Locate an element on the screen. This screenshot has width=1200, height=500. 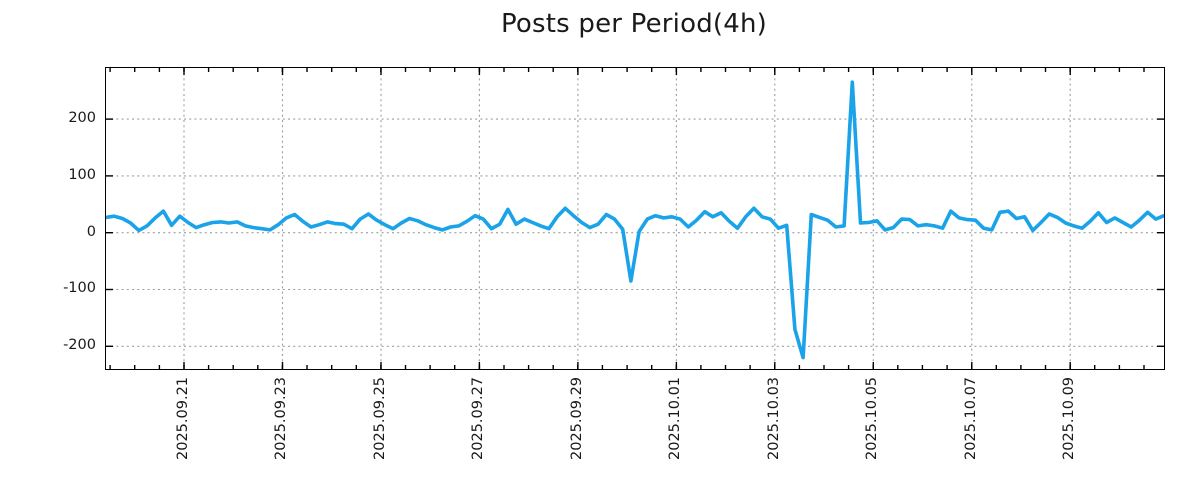
x-tick-label: 2025.10.05 is located at coordinates (872, 419).